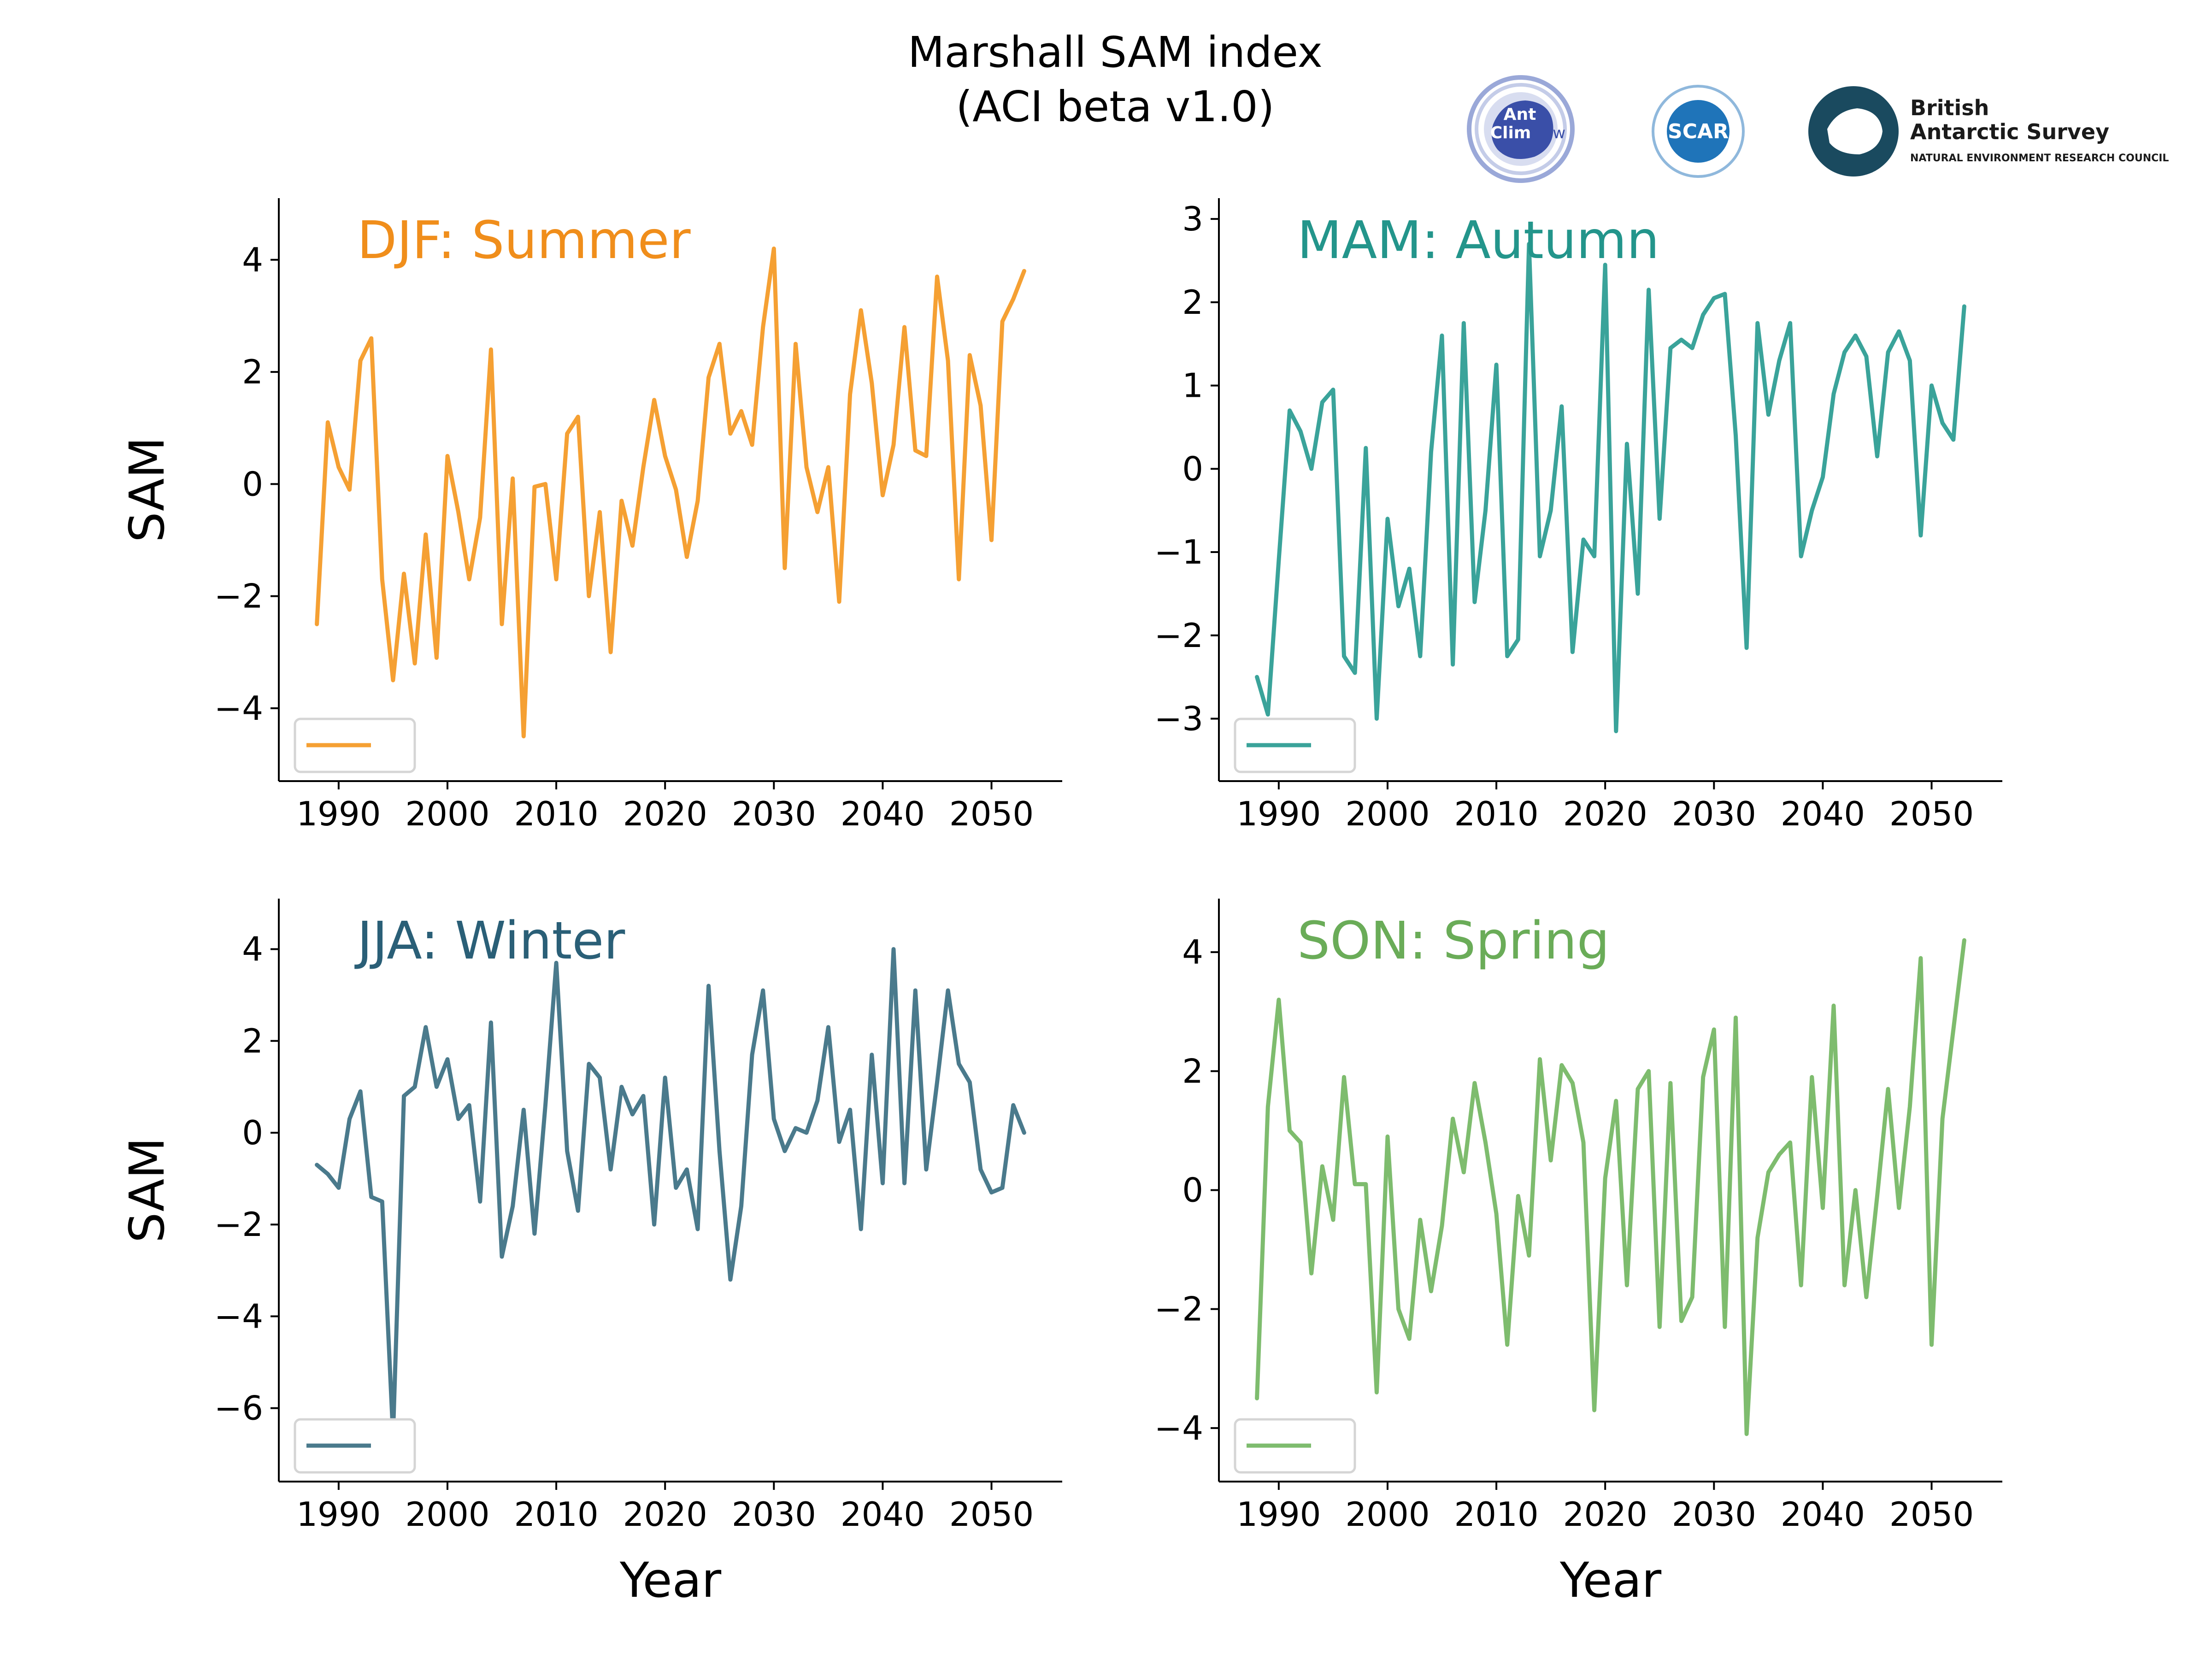  I want to click on bas-line2: Antarctic Survey, so click(2009, 131).